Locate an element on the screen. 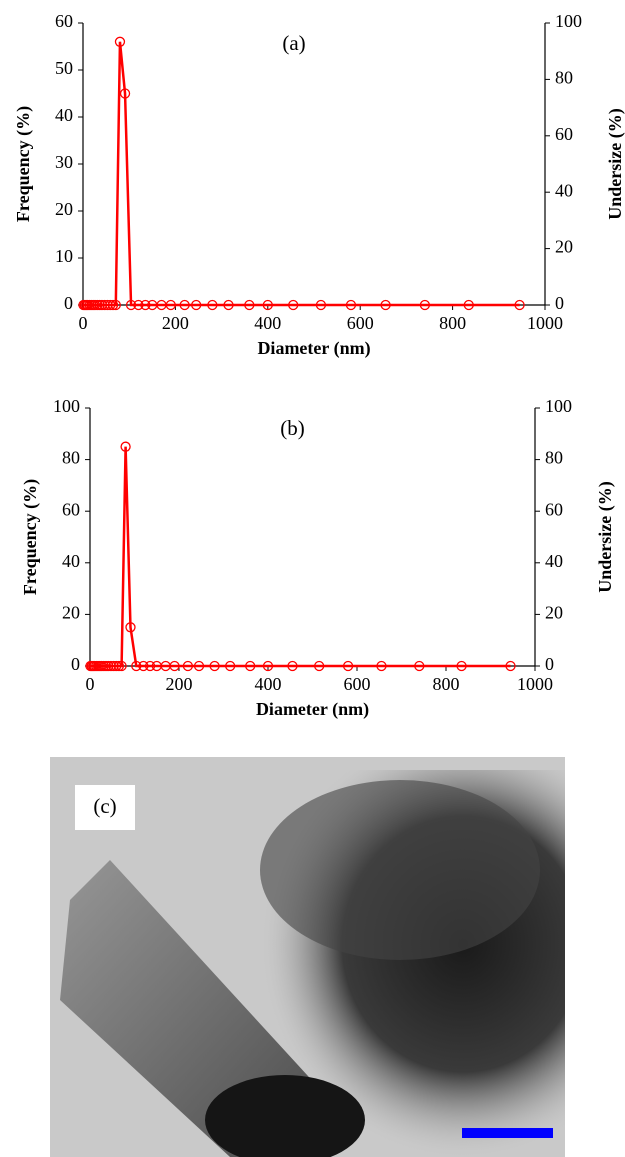 Image resolution: width=625 pixels, height=1157 pixels. x-tick-label: 0 is located at coordinates (90, 684).